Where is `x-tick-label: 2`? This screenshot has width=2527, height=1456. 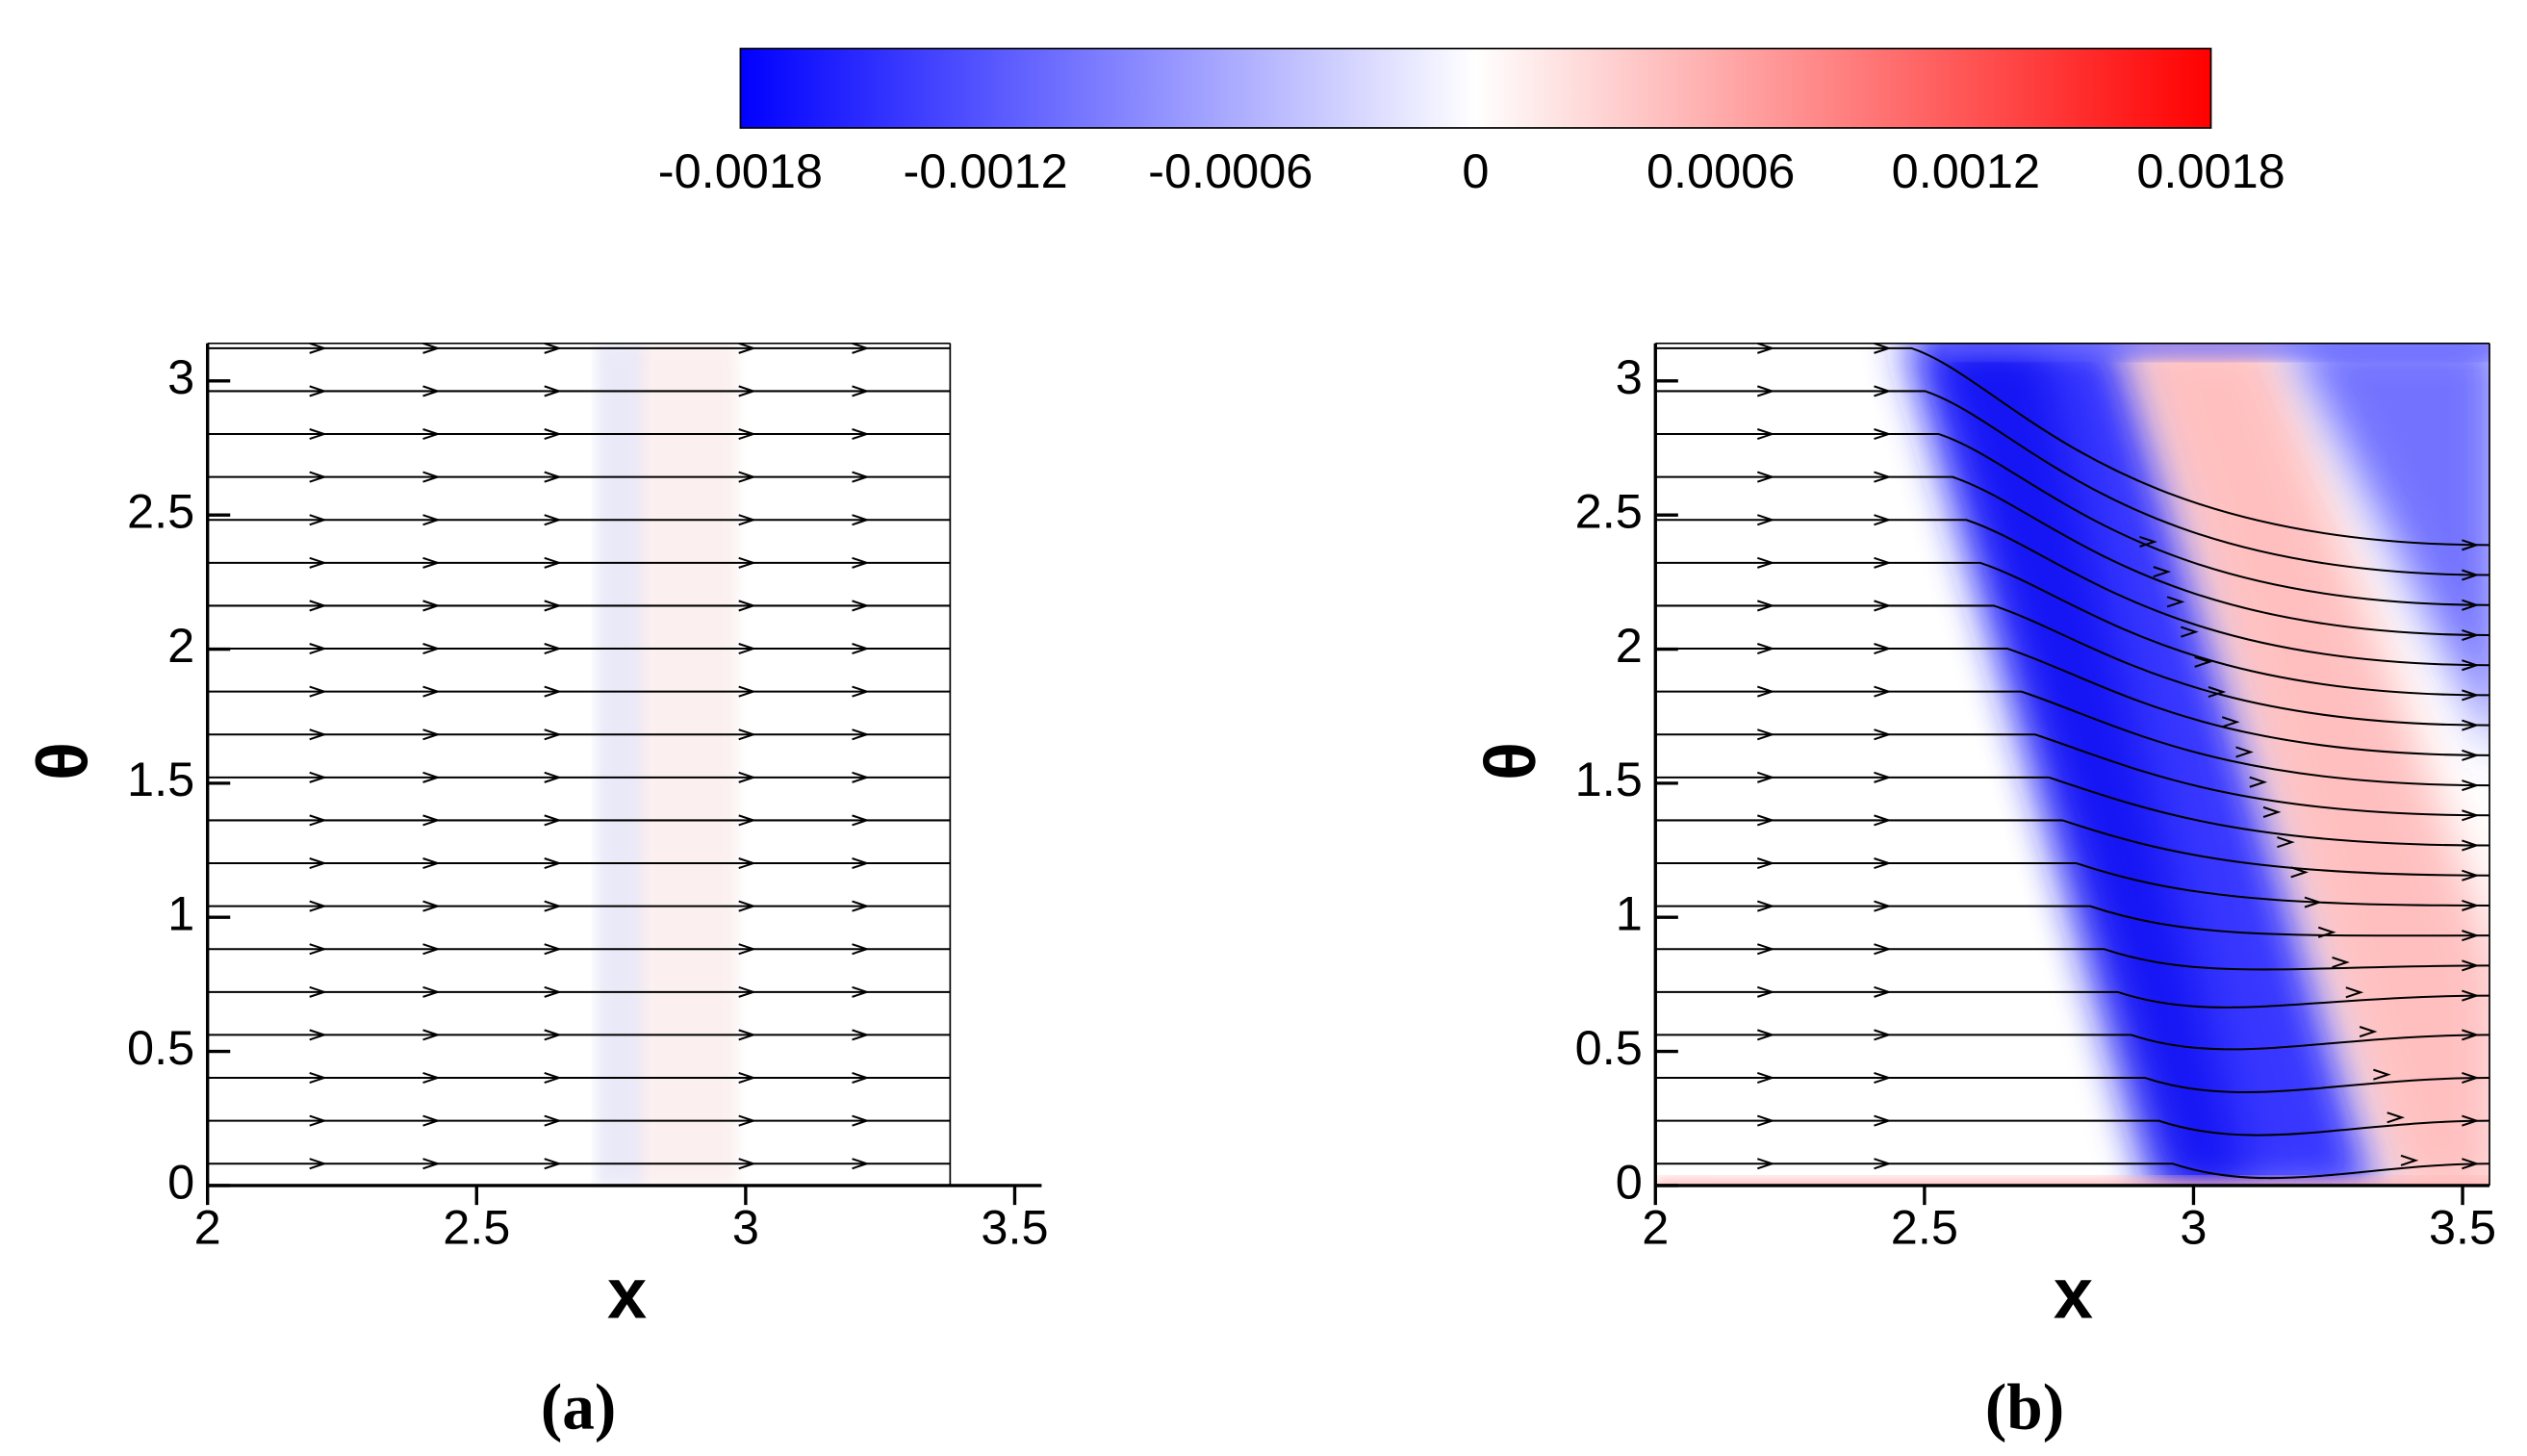
x-tick-label: 2 is located at coordinates (207, 1226).